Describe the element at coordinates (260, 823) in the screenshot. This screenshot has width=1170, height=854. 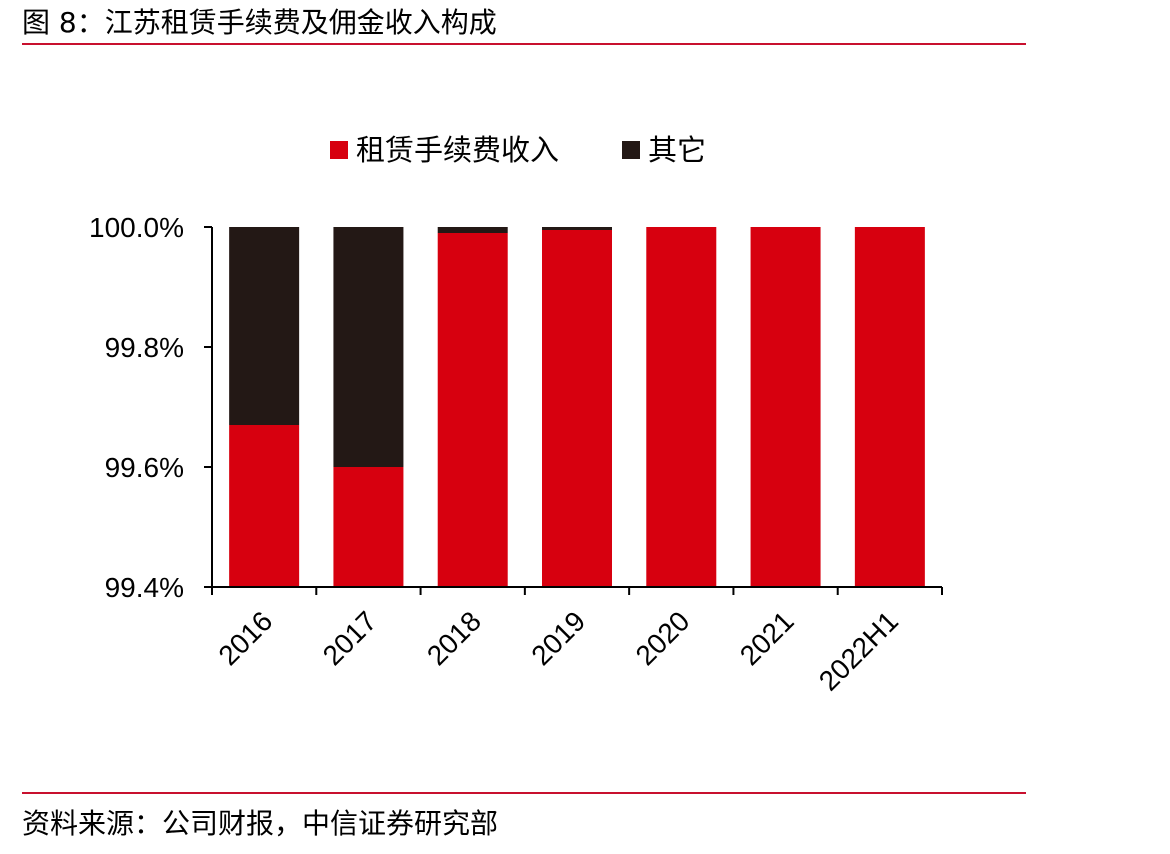
I see `source-note: 资料来源：公司财报，中信证券研究部` at that location.